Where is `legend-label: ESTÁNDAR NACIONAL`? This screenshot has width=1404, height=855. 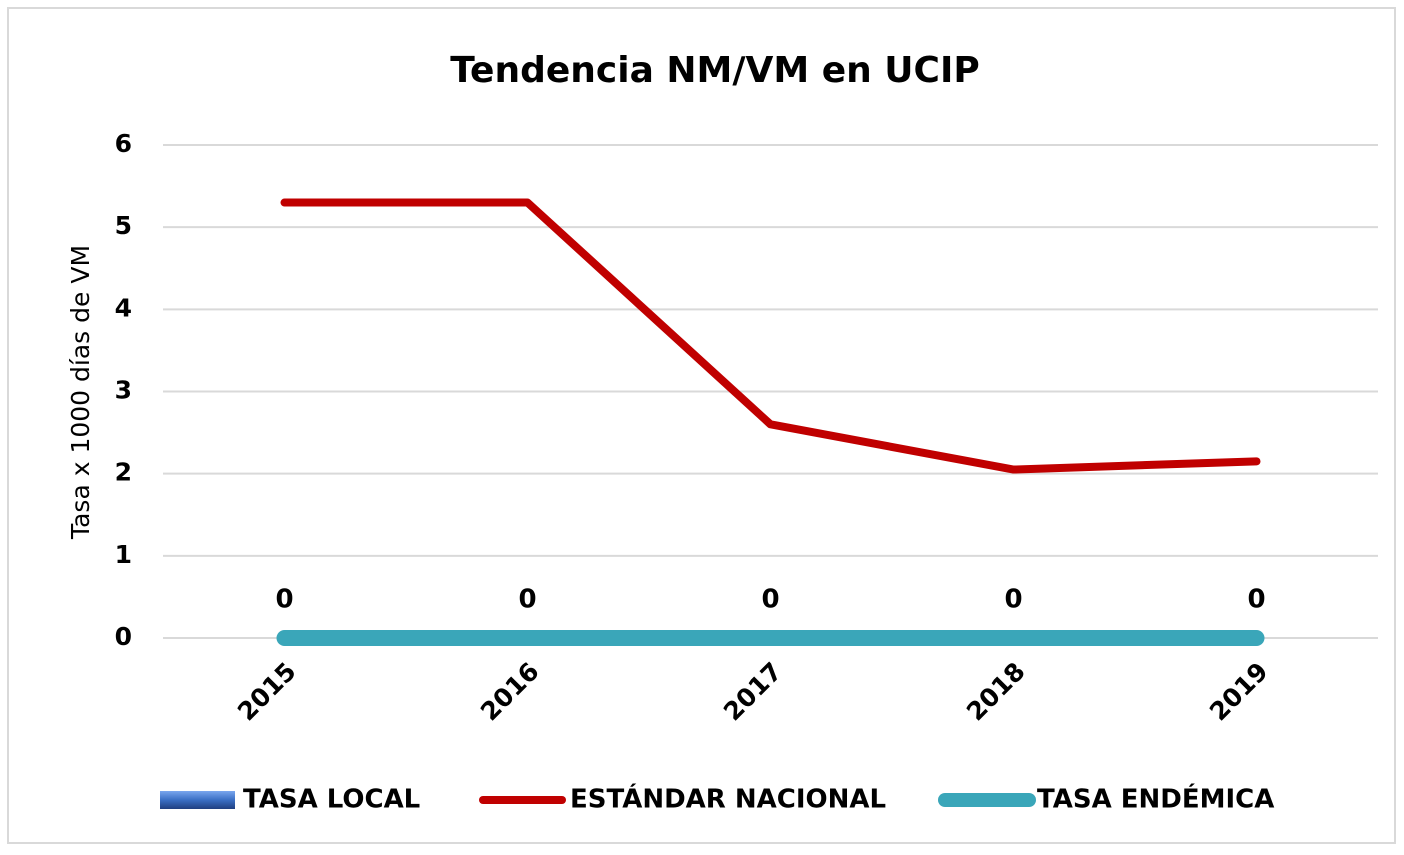 legend-label: ESTÁNDAR NACIONAL is located at coordinates (728, 799).